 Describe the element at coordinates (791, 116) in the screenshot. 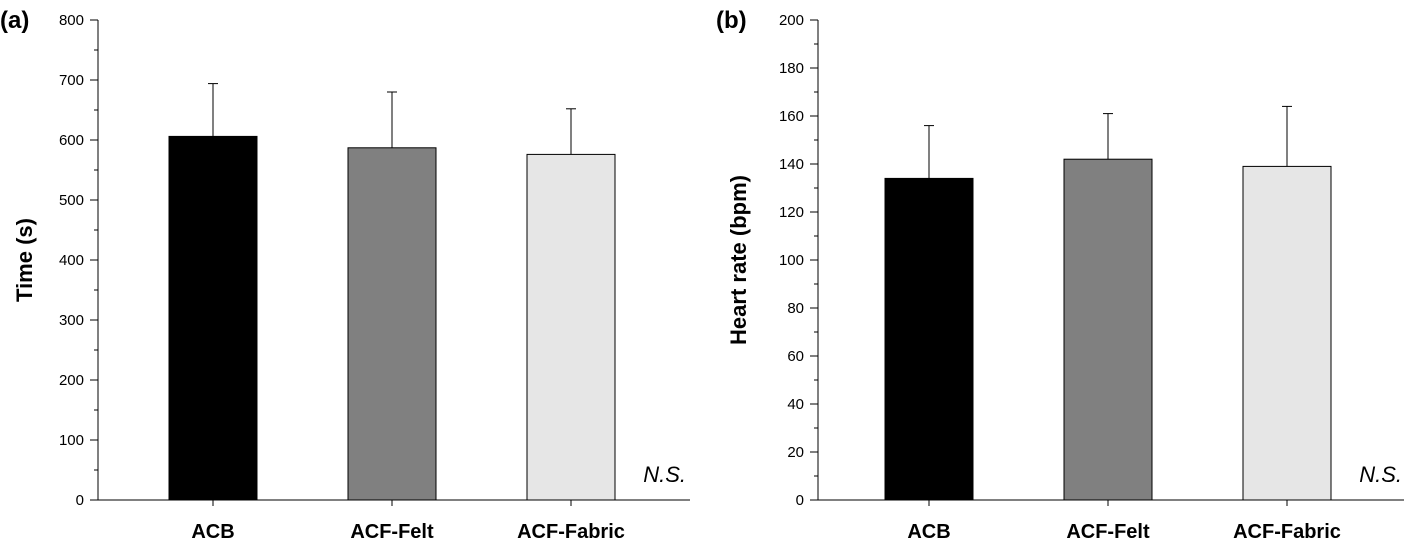

I see `panel-b-y-tick-label-8: 160` at that location.